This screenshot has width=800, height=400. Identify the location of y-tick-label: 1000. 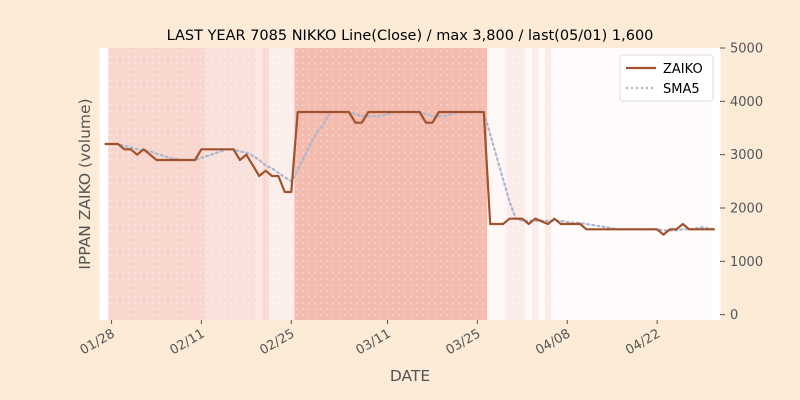
(746, 262).